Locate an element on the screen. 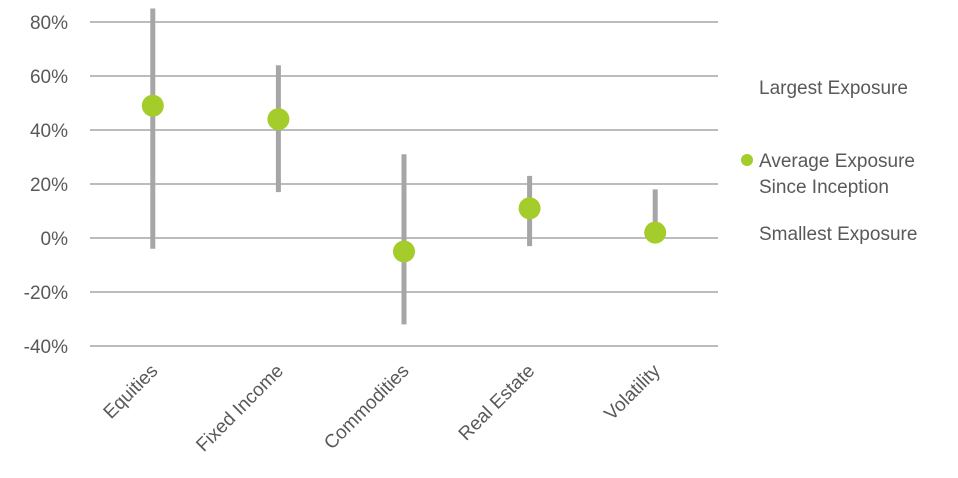 This screenshot has height=478, width=958. y-tick-label: -20% is located at coordinates (46, 293).